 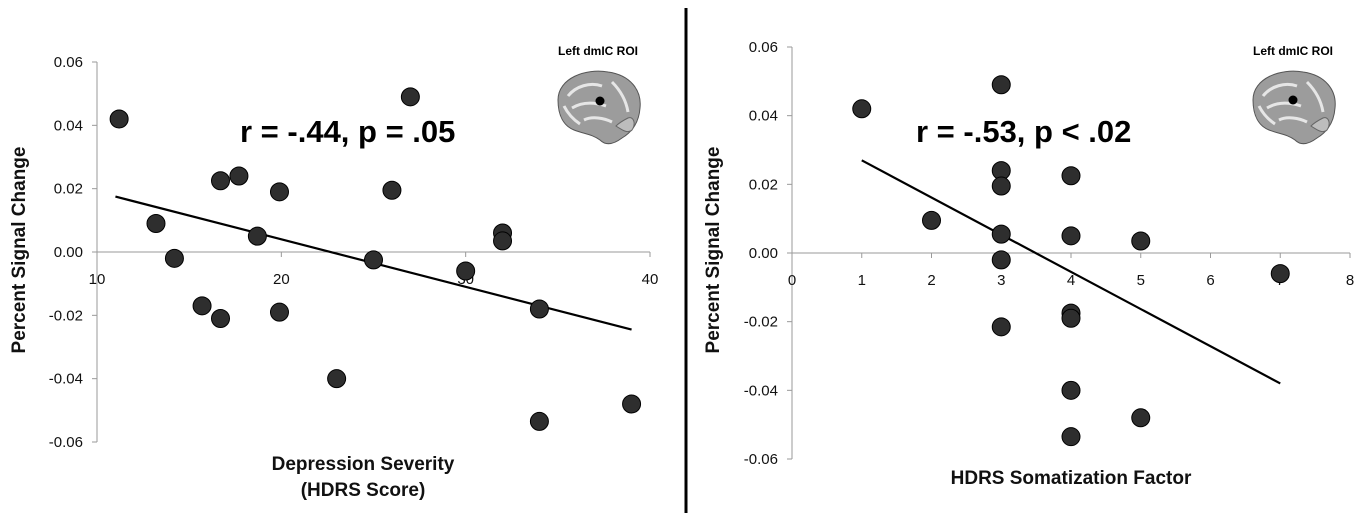 I want to click on right-y-tick-label: 0.06, so click(x=763, y=47).